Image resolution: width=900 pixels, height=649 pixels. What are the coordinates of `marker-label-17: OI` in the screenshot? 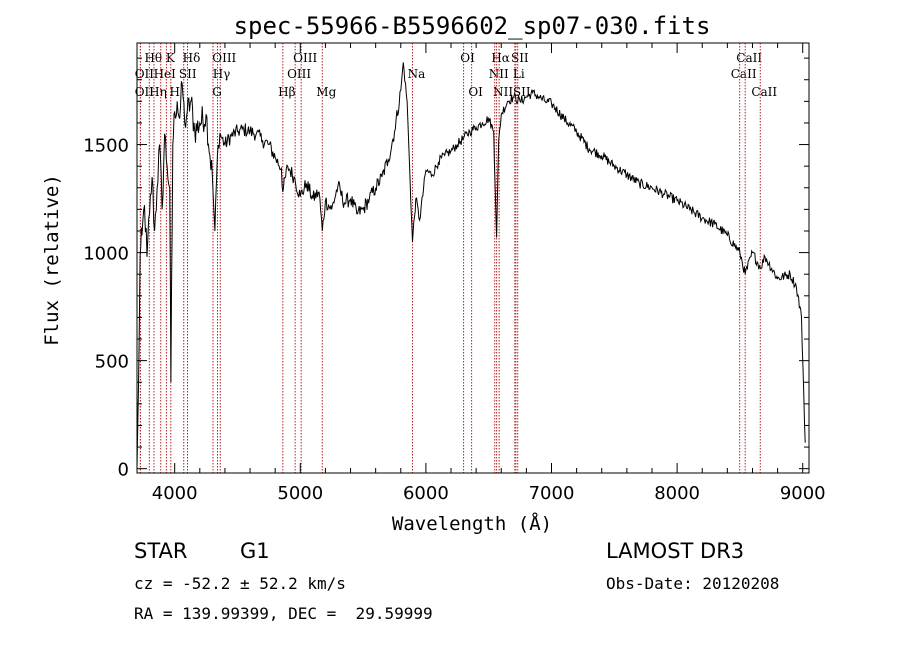 It's located at (467, 58).